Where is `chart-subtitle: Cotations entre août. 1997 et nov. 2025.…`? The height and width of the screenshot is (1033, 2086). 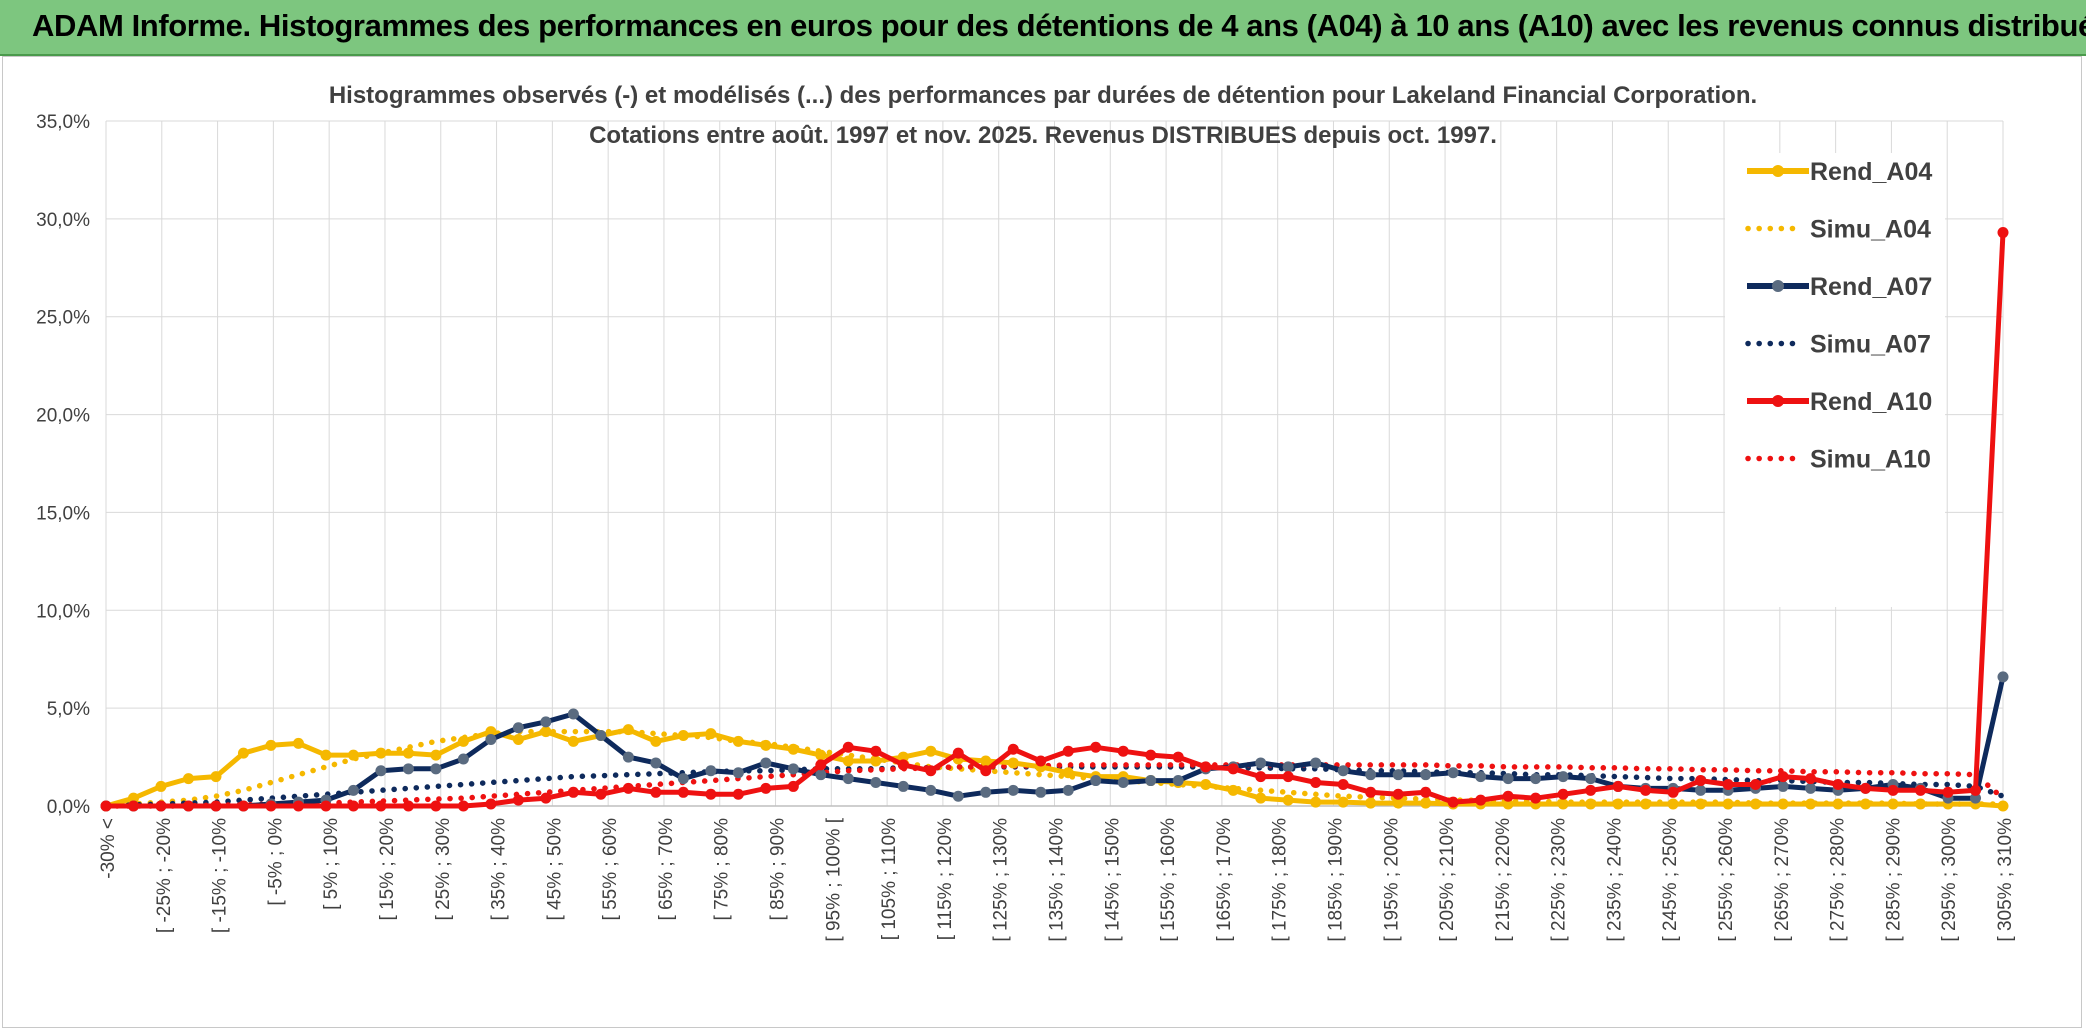 chart-subtitle: Cotations entre août. 1997 et nov. 2025.… is located at coordinates (1043, 135).